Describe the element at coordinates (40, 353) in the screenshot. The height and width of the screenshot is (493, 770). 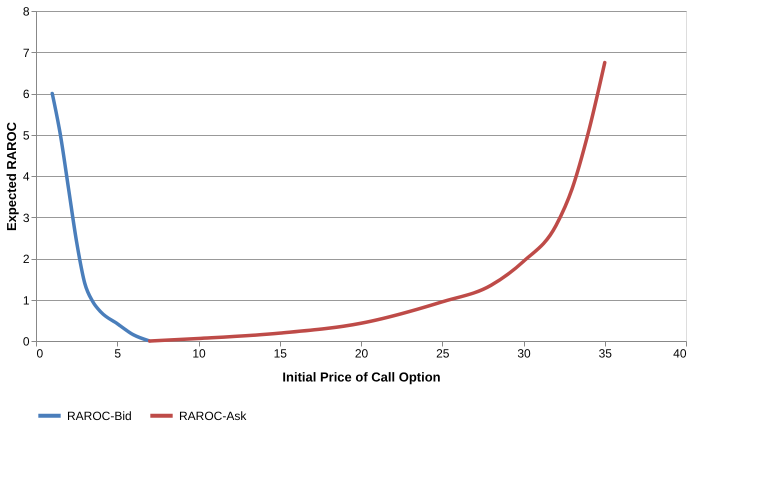
I see `x-tick-label: 0` at that location.